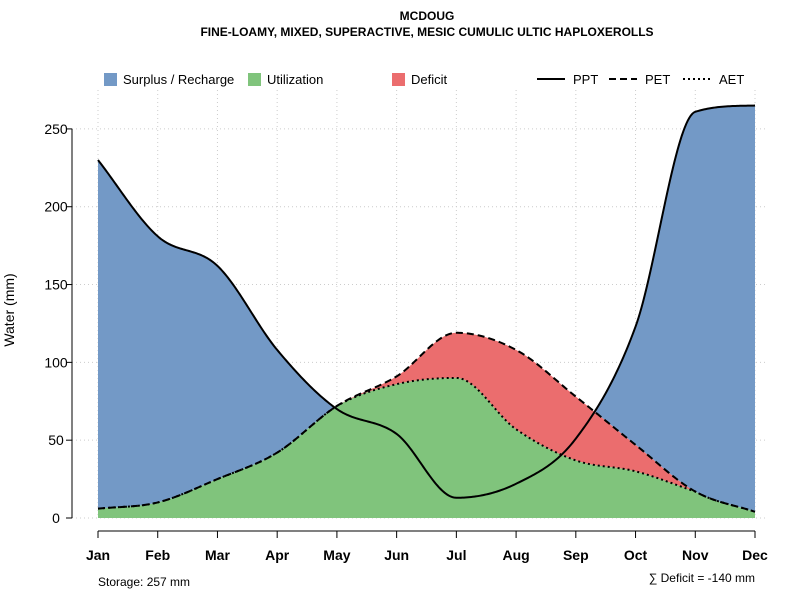 This screenshot has height=600, width=800. I want to click on legend-label-surplus-recharge: Surplus / Recharge, so click(178, 79).